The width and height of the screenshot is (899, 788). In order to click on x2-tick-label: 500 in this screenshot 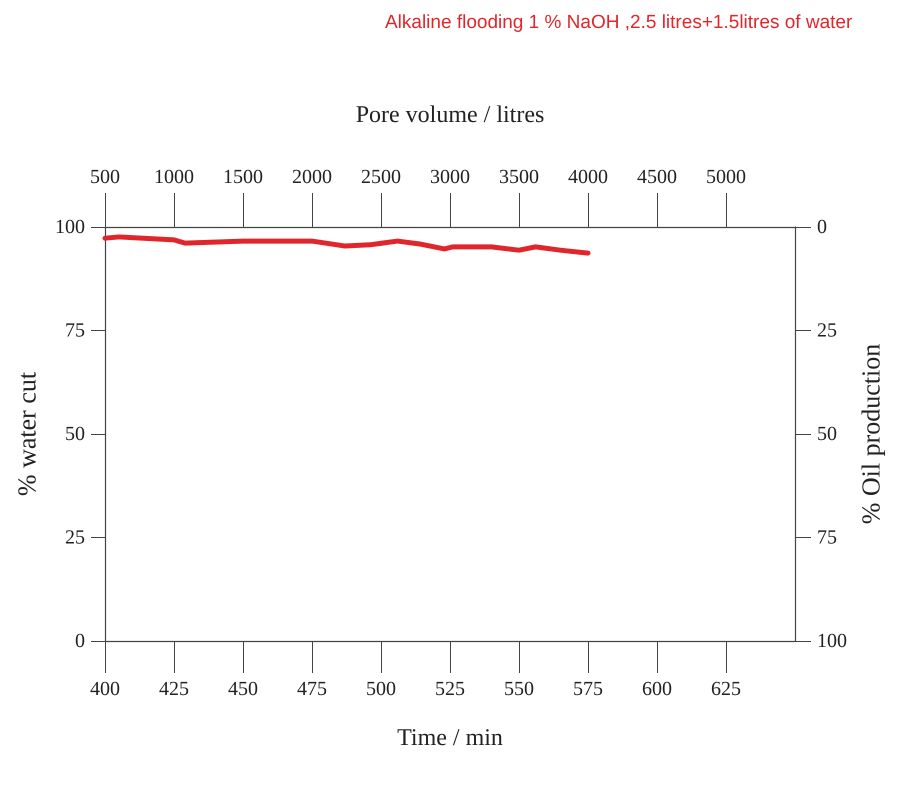, I will do `click(105, 177)`.